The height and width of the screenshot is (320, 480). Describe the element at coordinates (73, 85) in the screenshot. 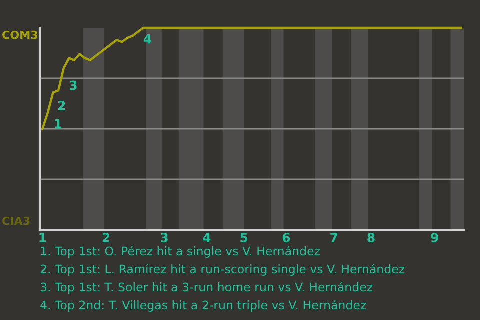

I see `annotation: 3` at that location.